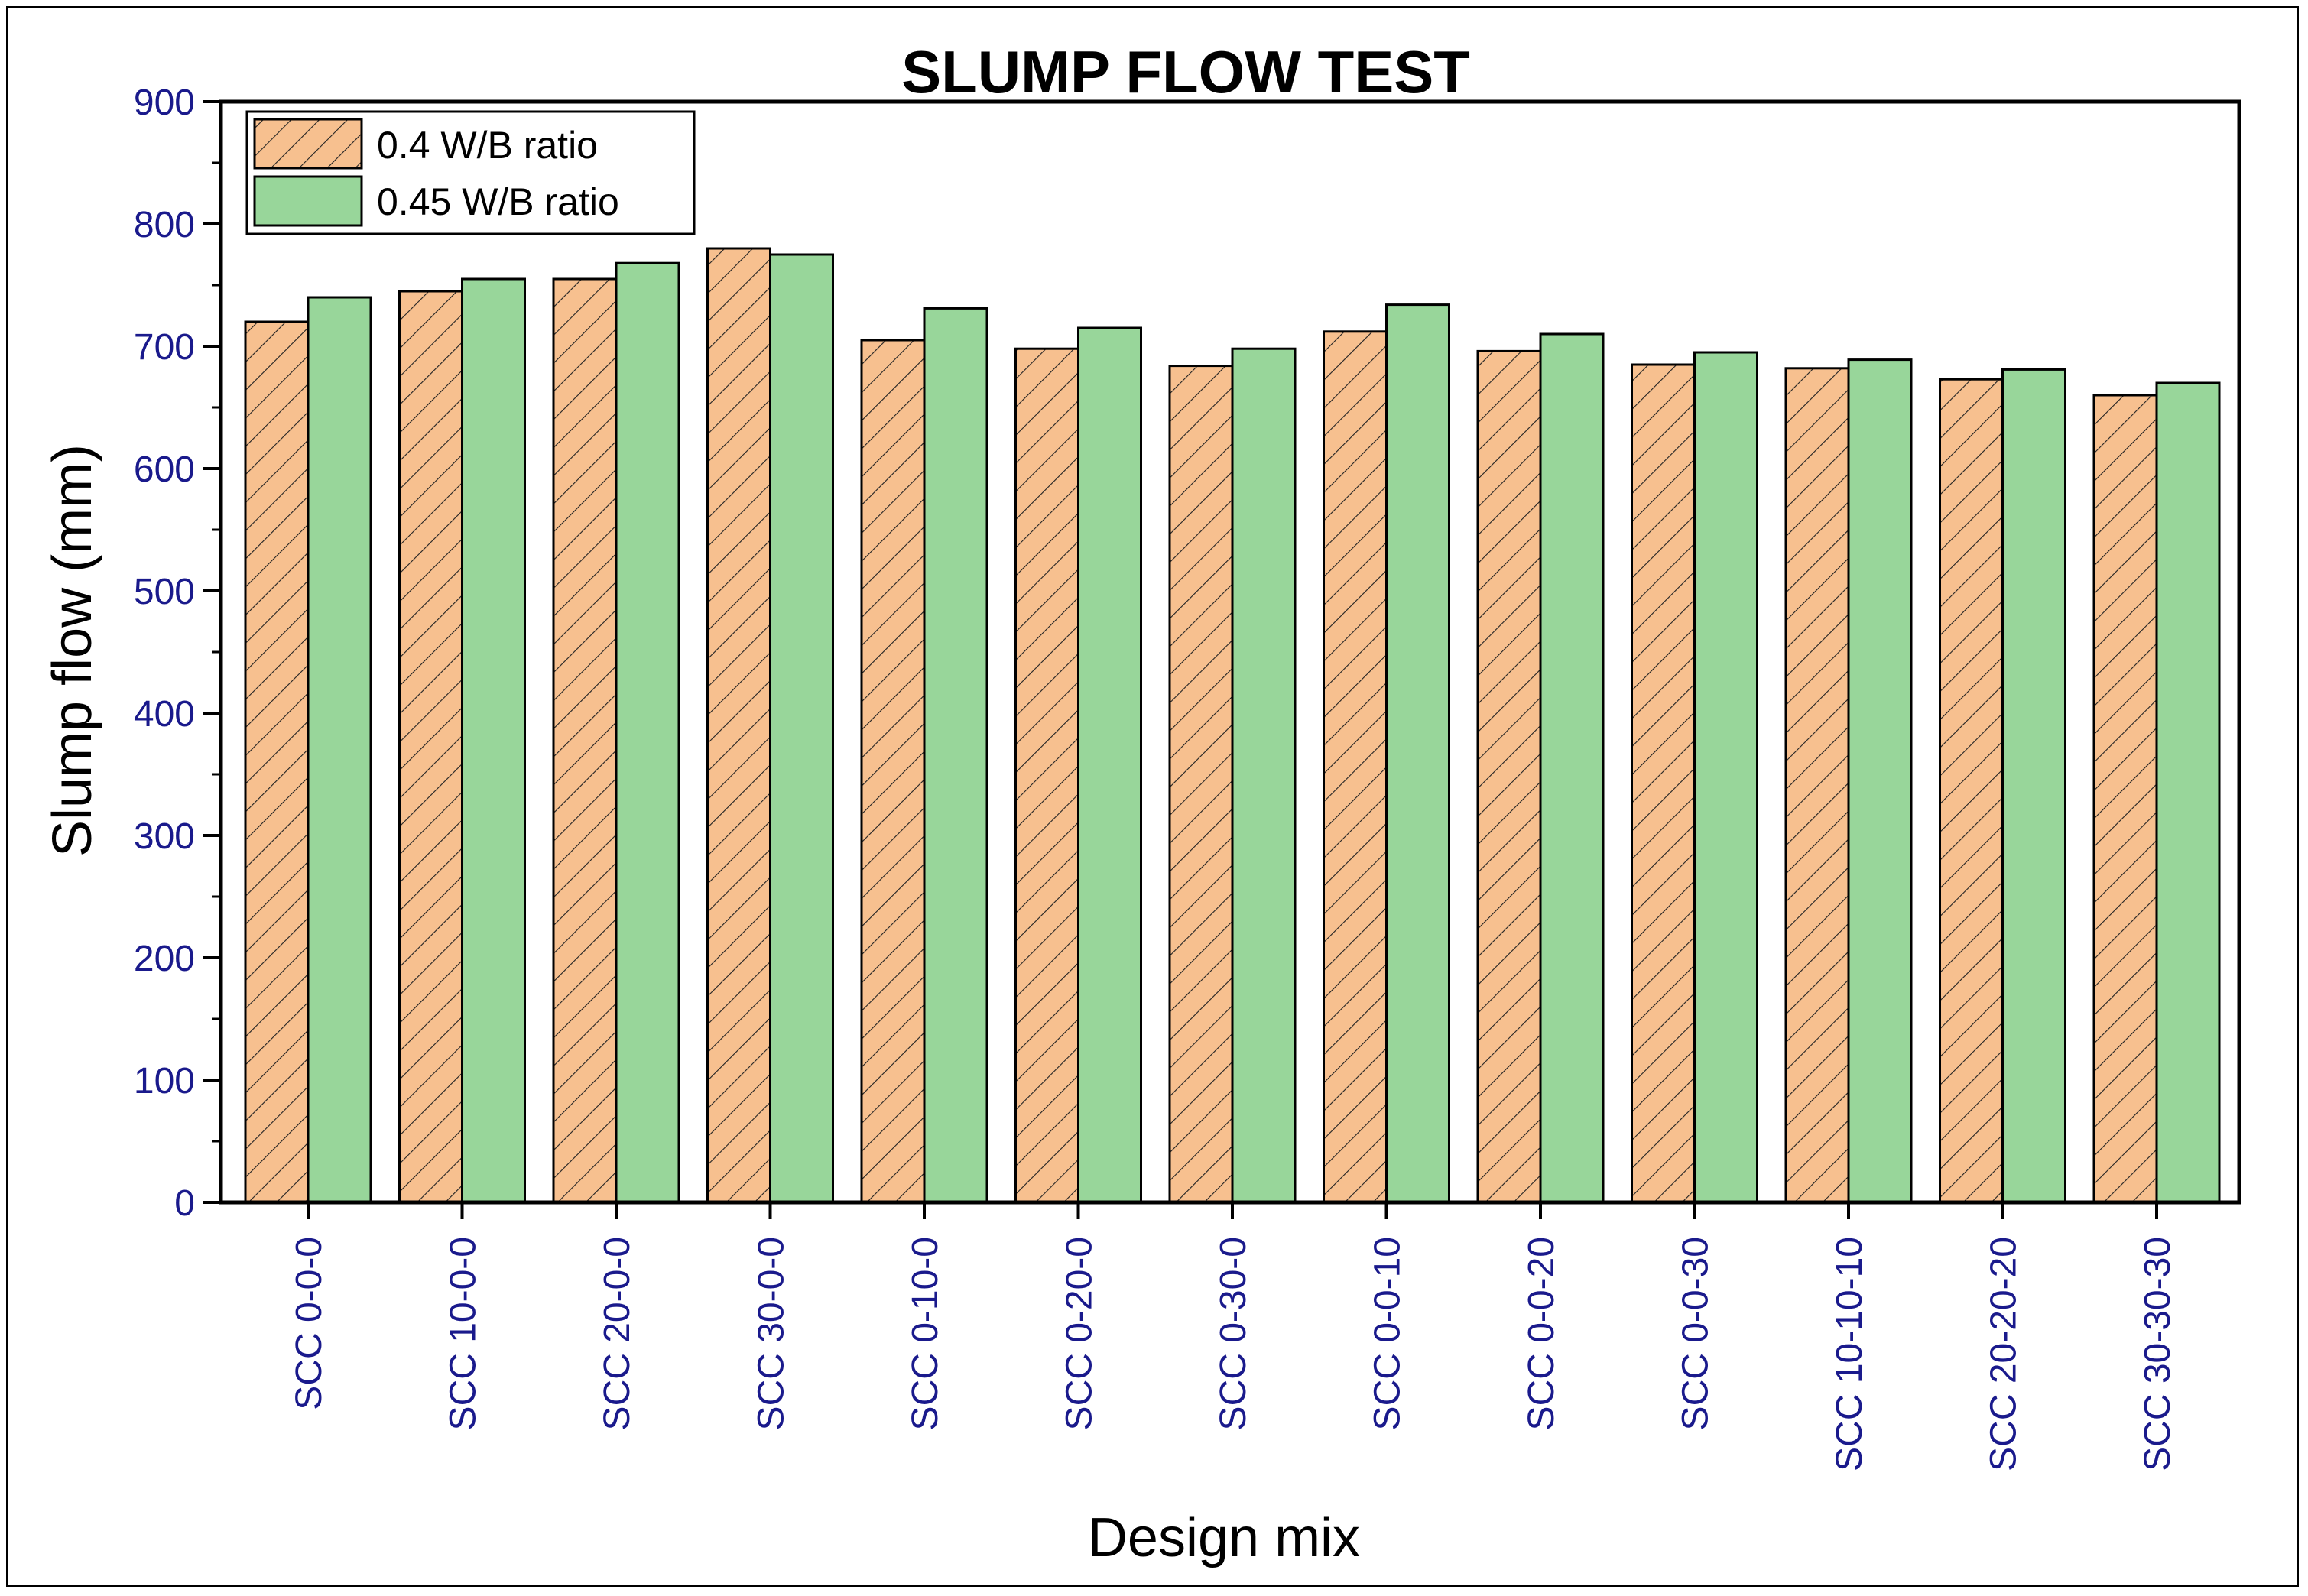 Image resolution: width=2308 pixels, height=1596 pixels. Describe the element at coordinates (164, 837) in the screenshot. I see `y-tick-label: 300` at that location.